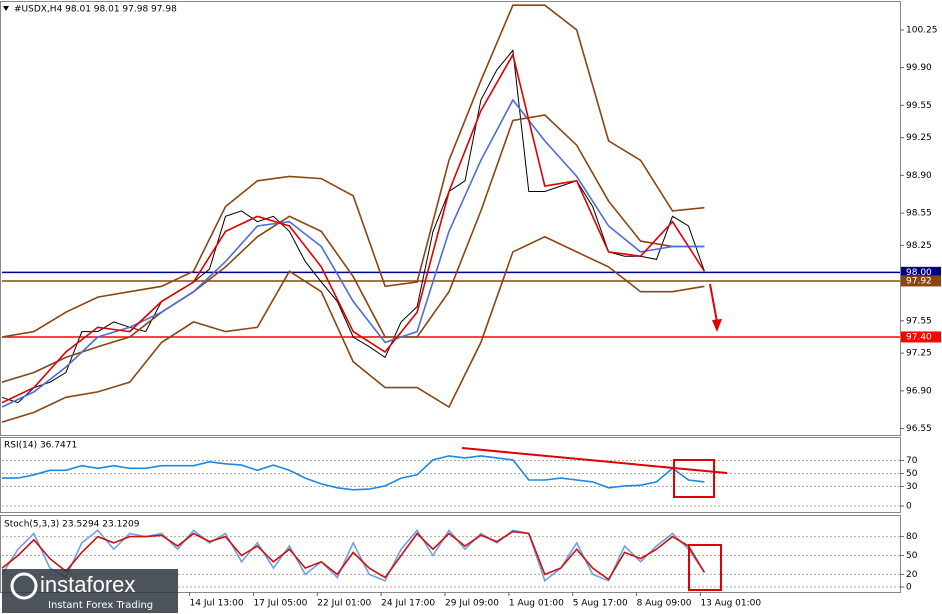 This screenshot has height=614, width=942. Describe the element at coordinates (919, 246) in the screenshot. I see `y-tick-label: 98.25` at that location.